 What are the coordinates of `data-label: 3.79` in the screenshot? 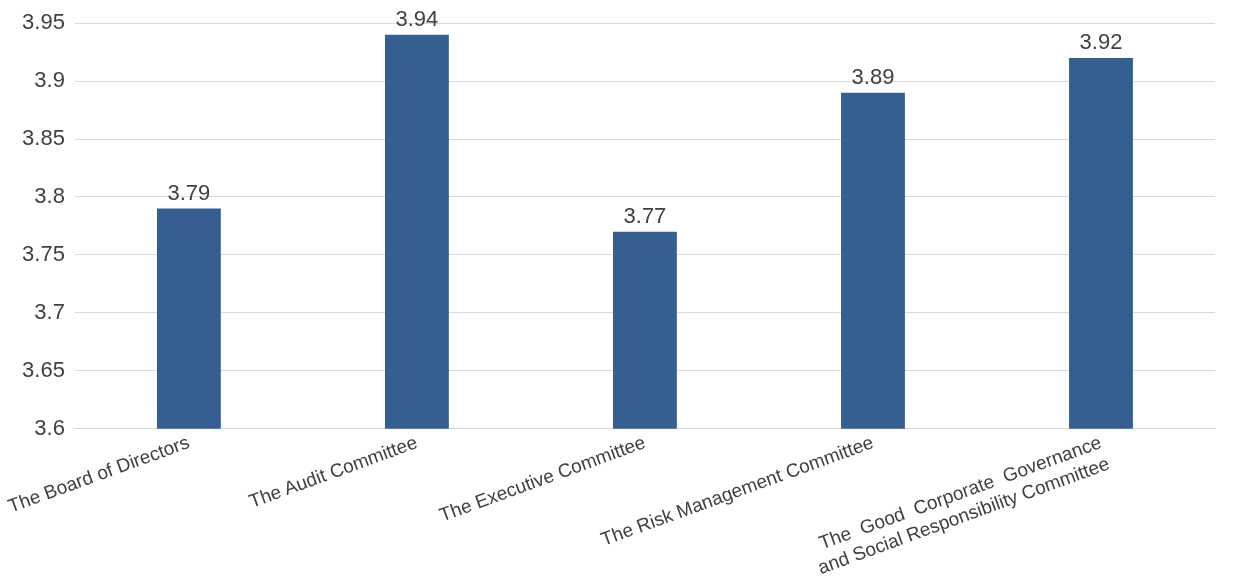 It's located at (189, 192).